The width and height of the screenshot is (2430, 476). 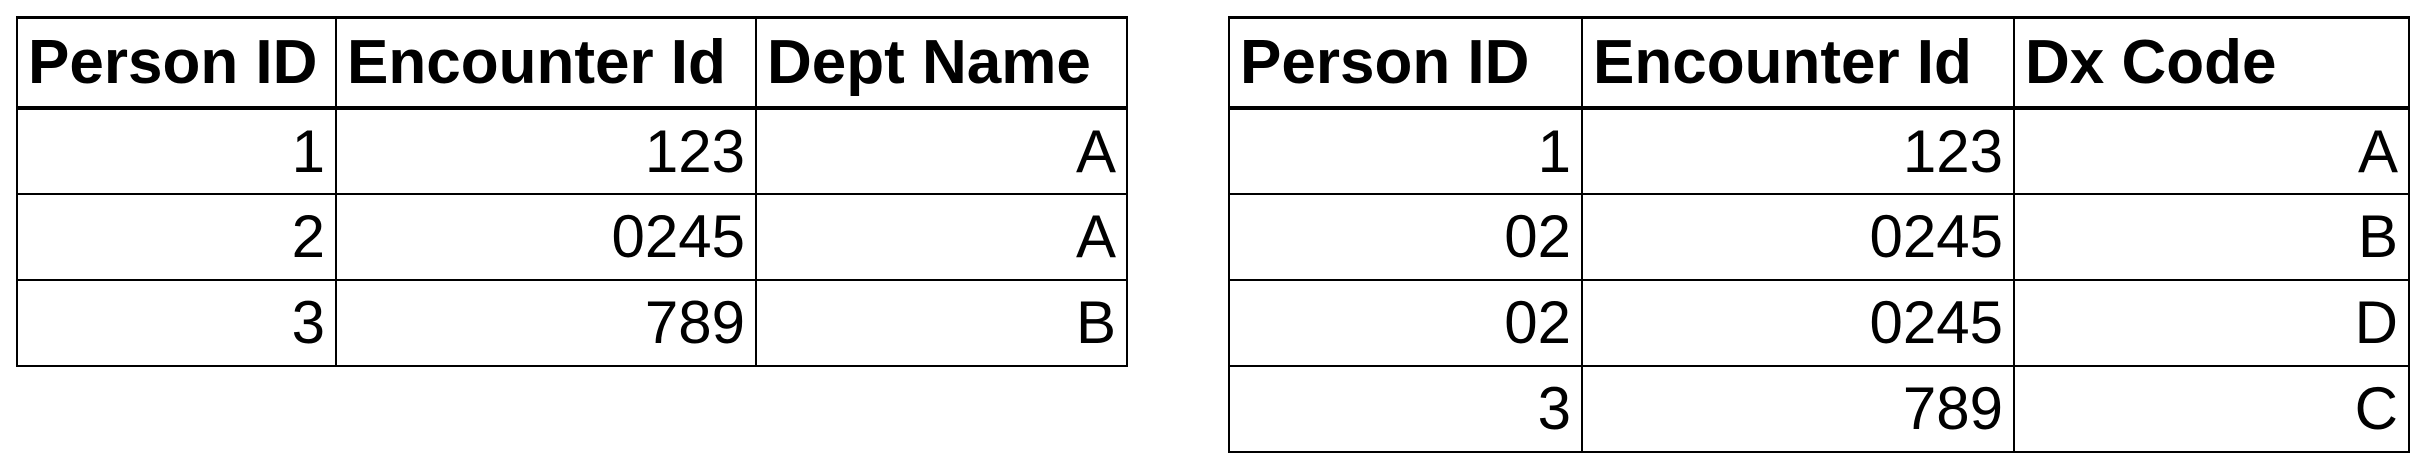 I want to click on cell-dx-code: A, so click(x=2211, y=150).